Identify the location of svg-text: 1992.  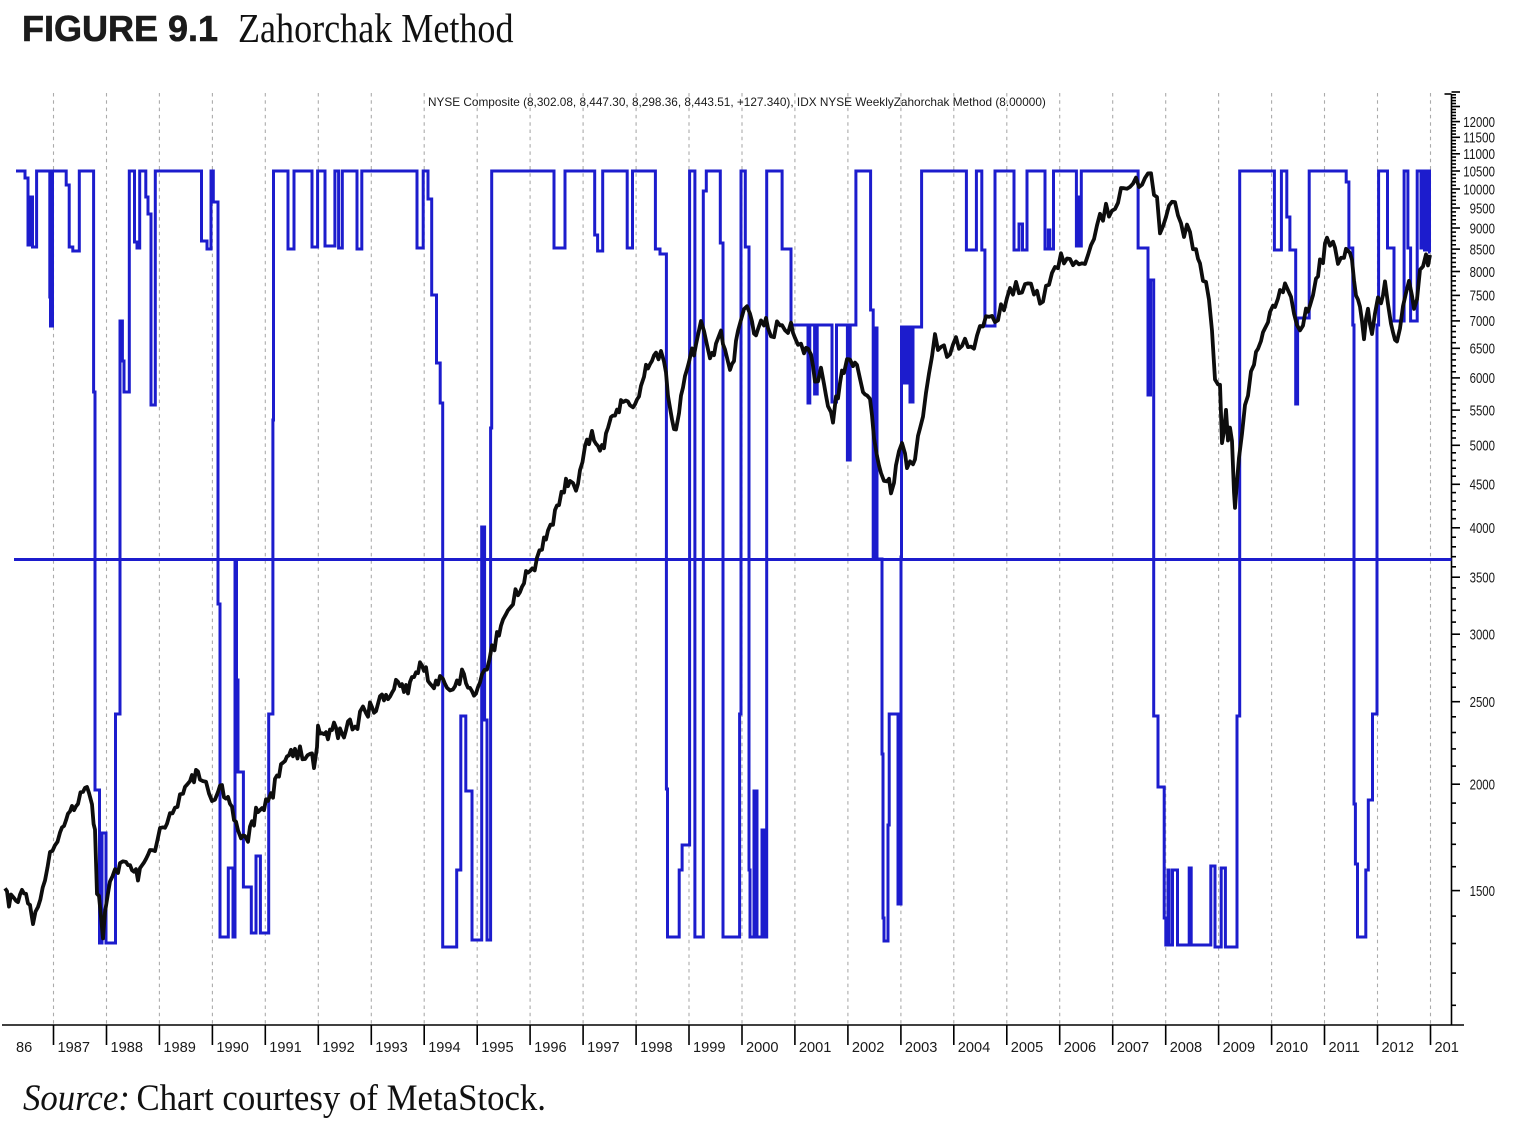
(338, 1048).